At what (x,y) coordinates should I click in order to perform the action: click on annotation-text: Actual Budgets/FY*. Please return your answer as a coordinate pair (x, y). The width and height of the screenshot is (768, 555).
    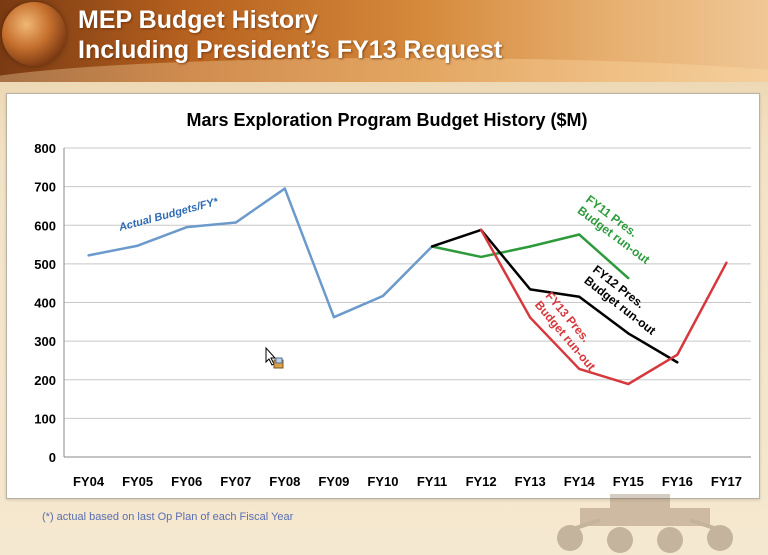
    Looking at the image, I should click on (168, 215).